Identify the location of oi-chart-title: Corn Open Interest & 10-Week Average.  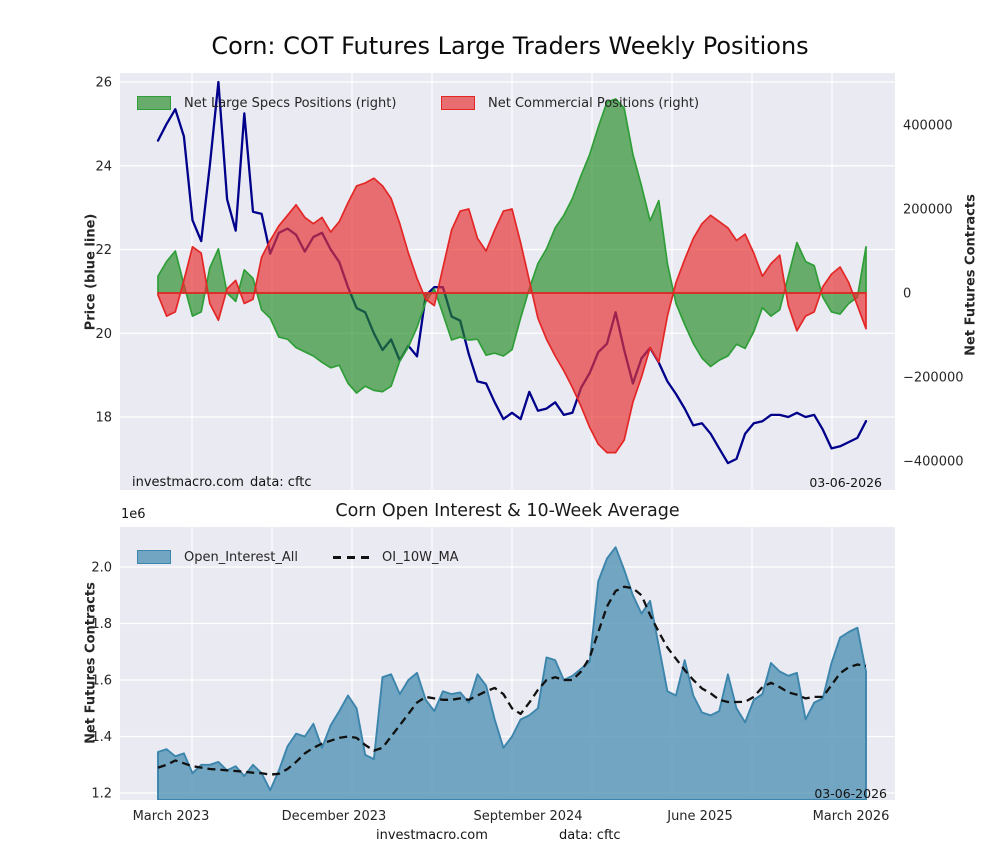
(507, 511).